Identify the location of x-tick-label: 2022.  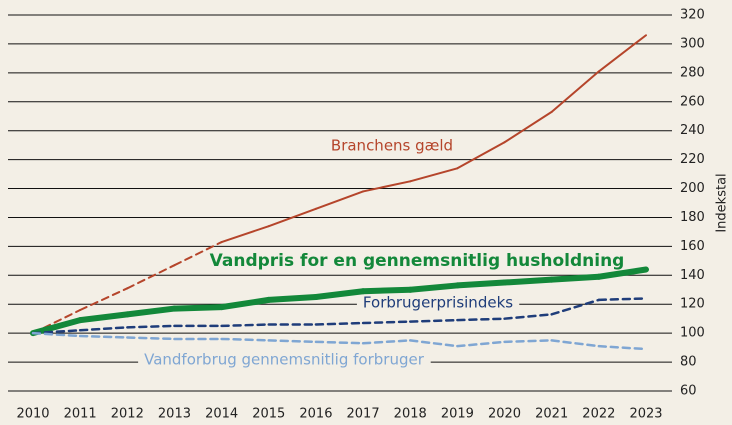
(598, 414).